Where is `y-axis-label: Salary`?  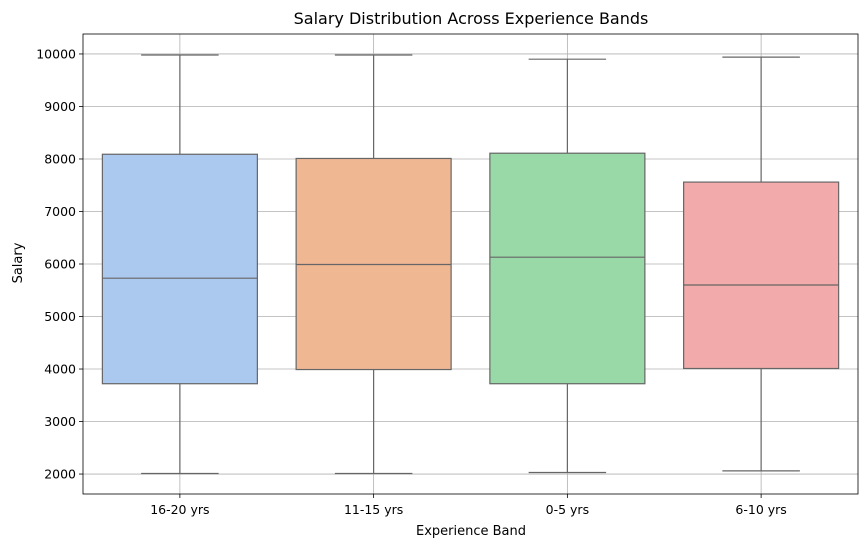
y-axis-label: Salary is located at coordinates (18, 262).